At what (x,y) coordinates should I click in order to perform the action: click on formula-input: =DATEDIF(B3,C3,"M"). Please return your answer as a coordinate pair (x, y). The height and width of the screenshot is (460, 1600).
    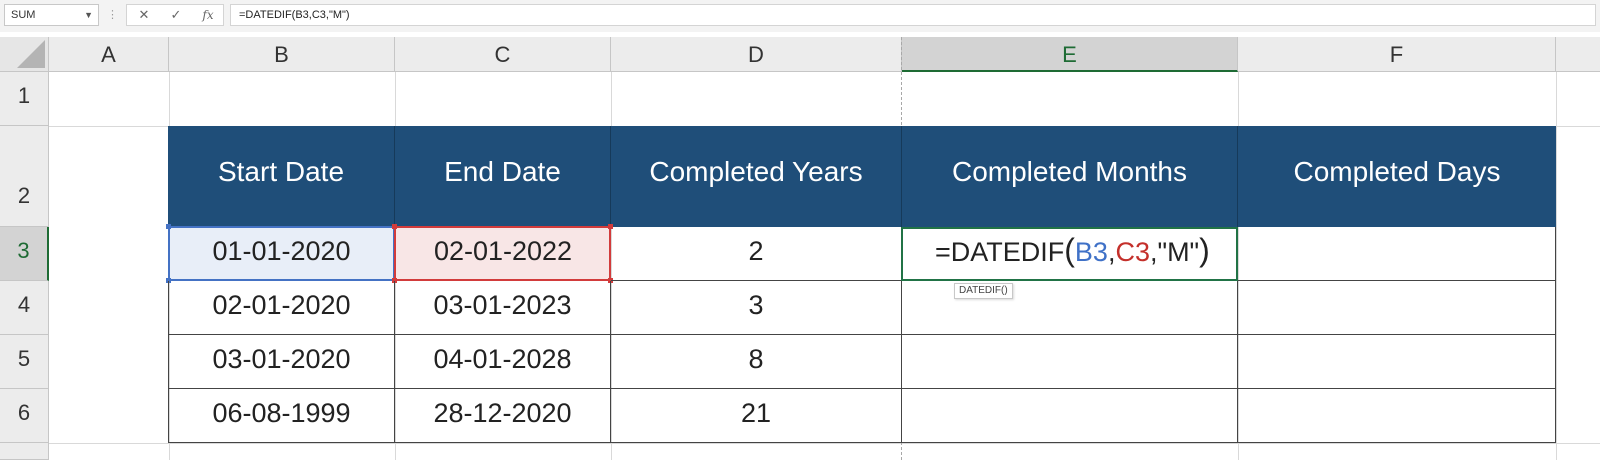
    Looking at the image, I should click on (913, 15).